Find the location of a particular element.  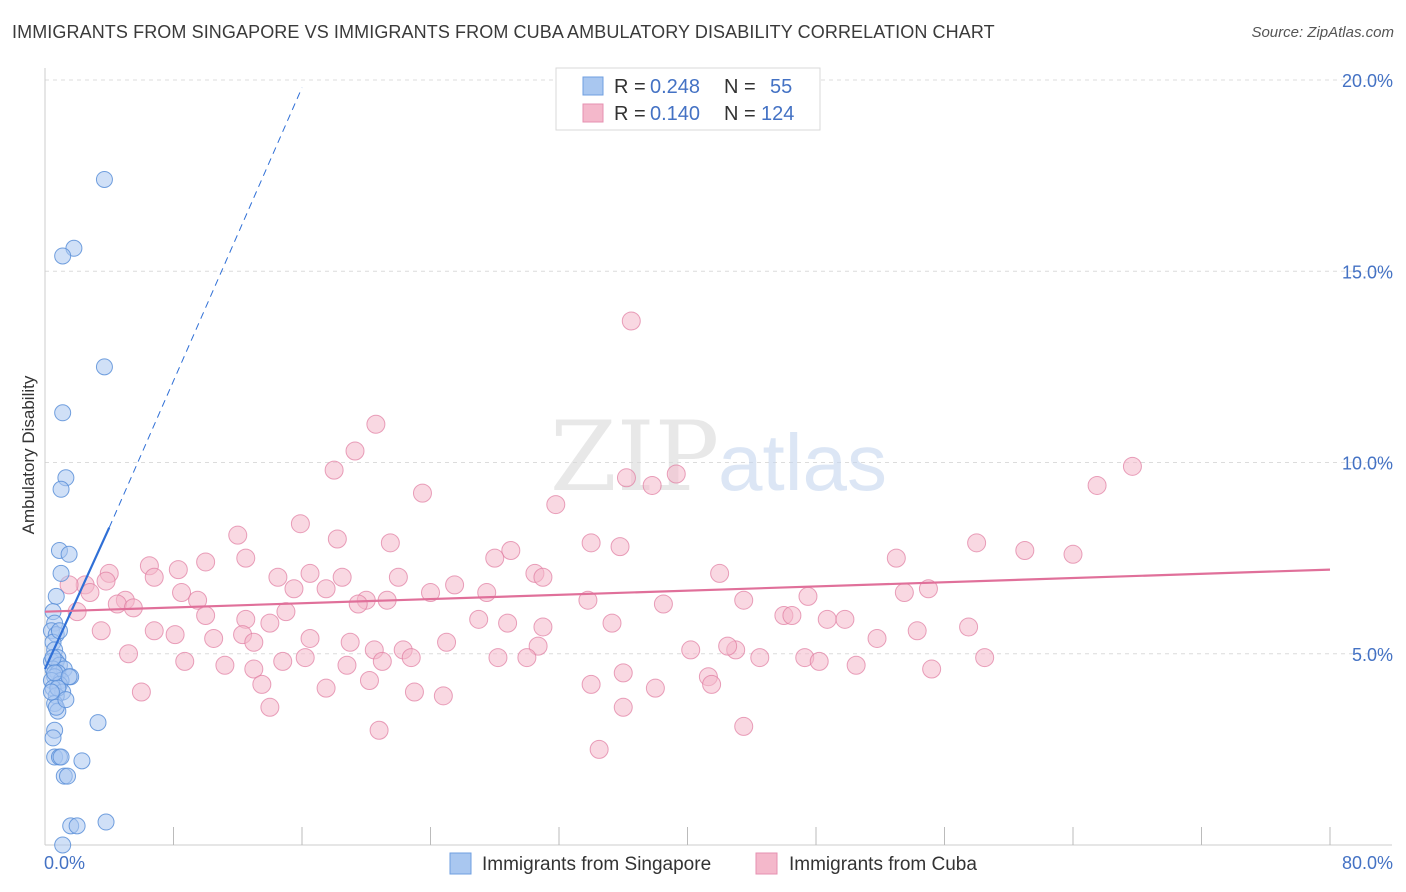

y-tick-label: 10.0% is located at coordinates (1367, 464).